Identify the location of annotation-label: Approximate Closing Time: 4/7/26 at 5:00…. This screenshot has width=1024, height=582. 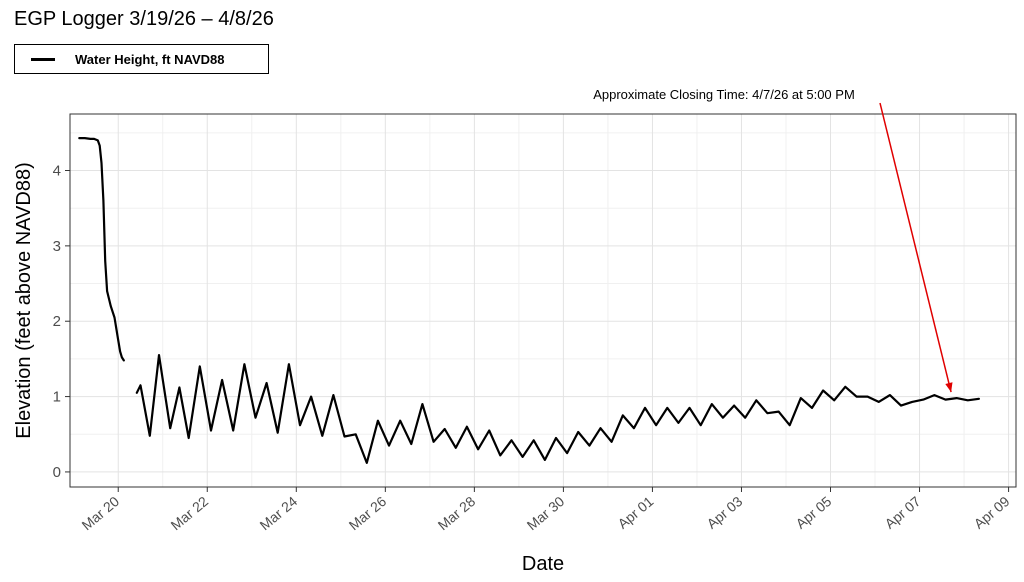
(724, 94).